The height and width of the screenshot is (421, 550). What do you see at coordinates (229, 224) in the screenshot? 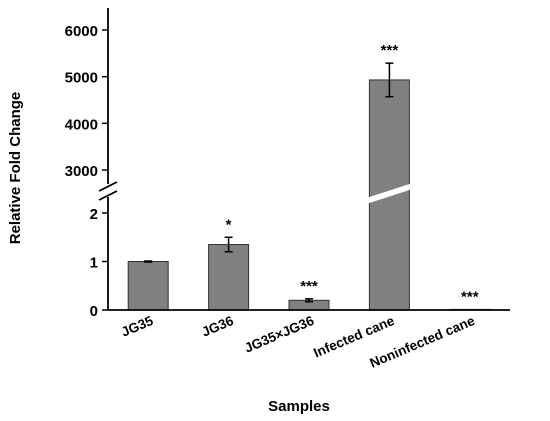
I see `significance-label: *` at bounding box center [229, 224].